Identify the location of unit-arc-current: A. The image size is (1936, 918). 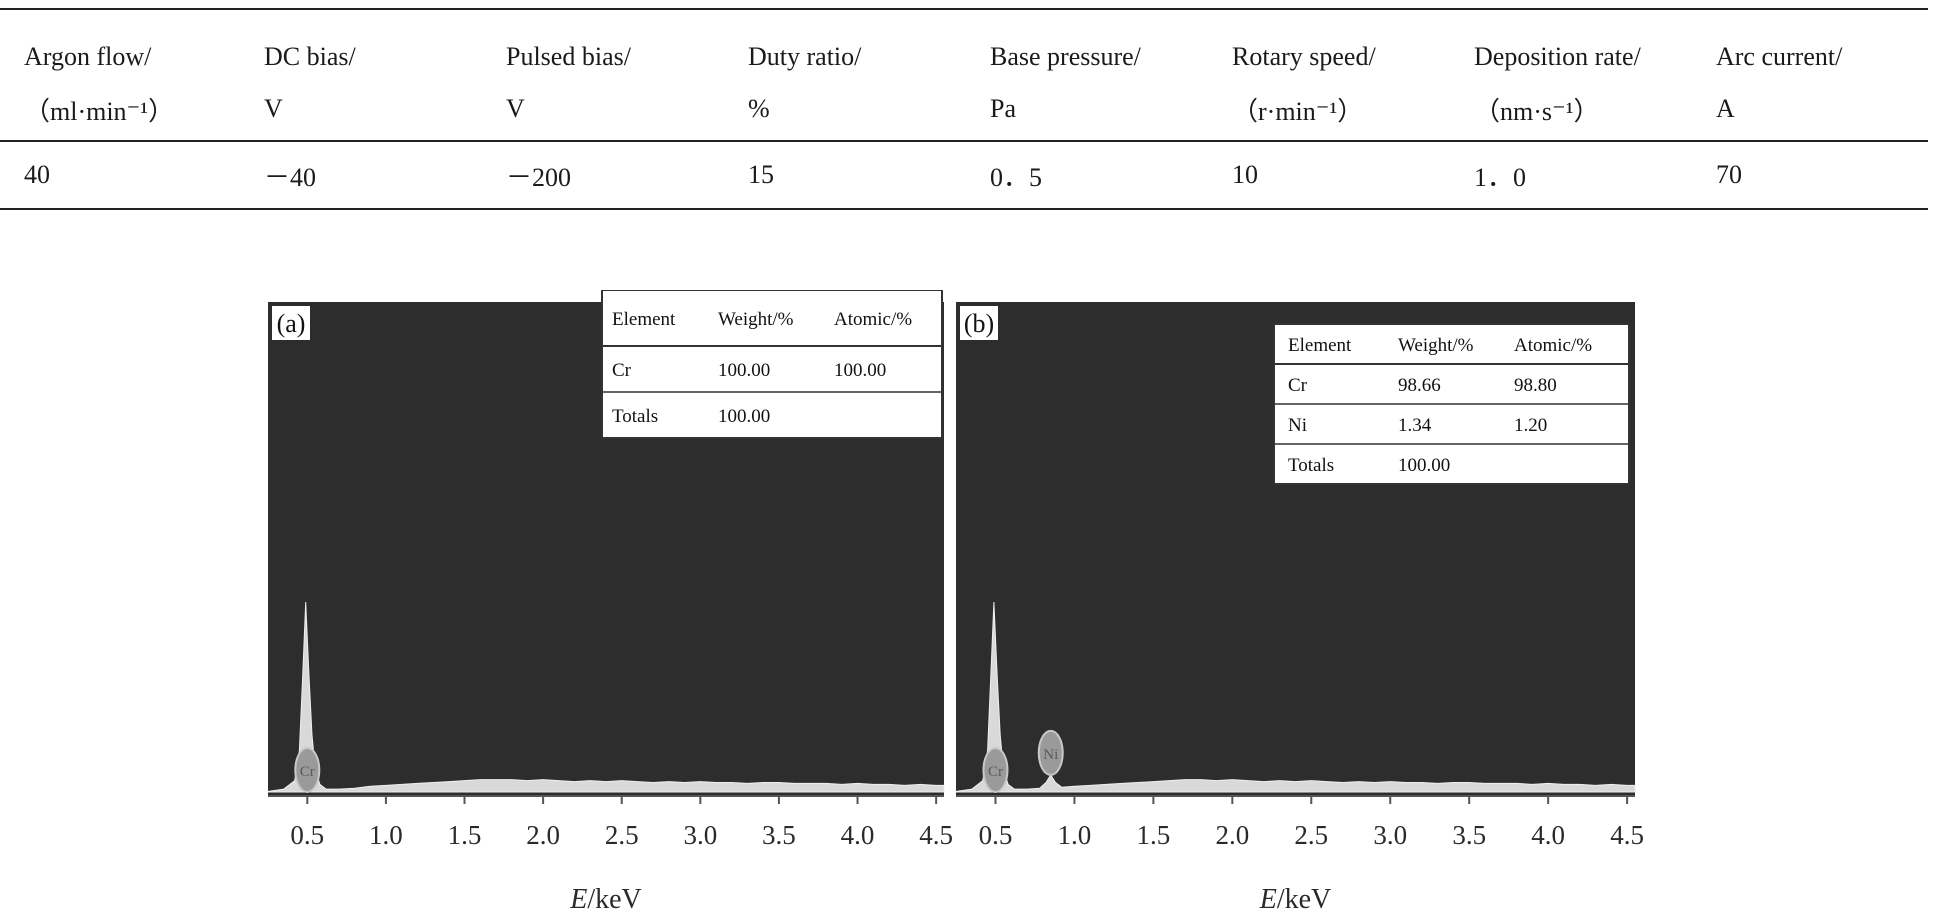
(1810, 110).